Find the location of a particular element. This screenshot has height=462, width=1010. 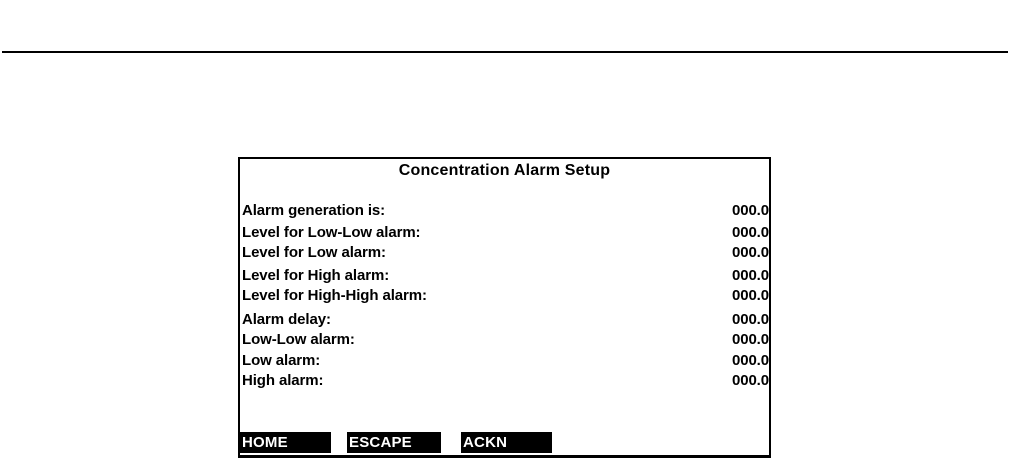

alarm-setting-row: Alarm generation is: 000.0 is located at coordinates (505, 211).